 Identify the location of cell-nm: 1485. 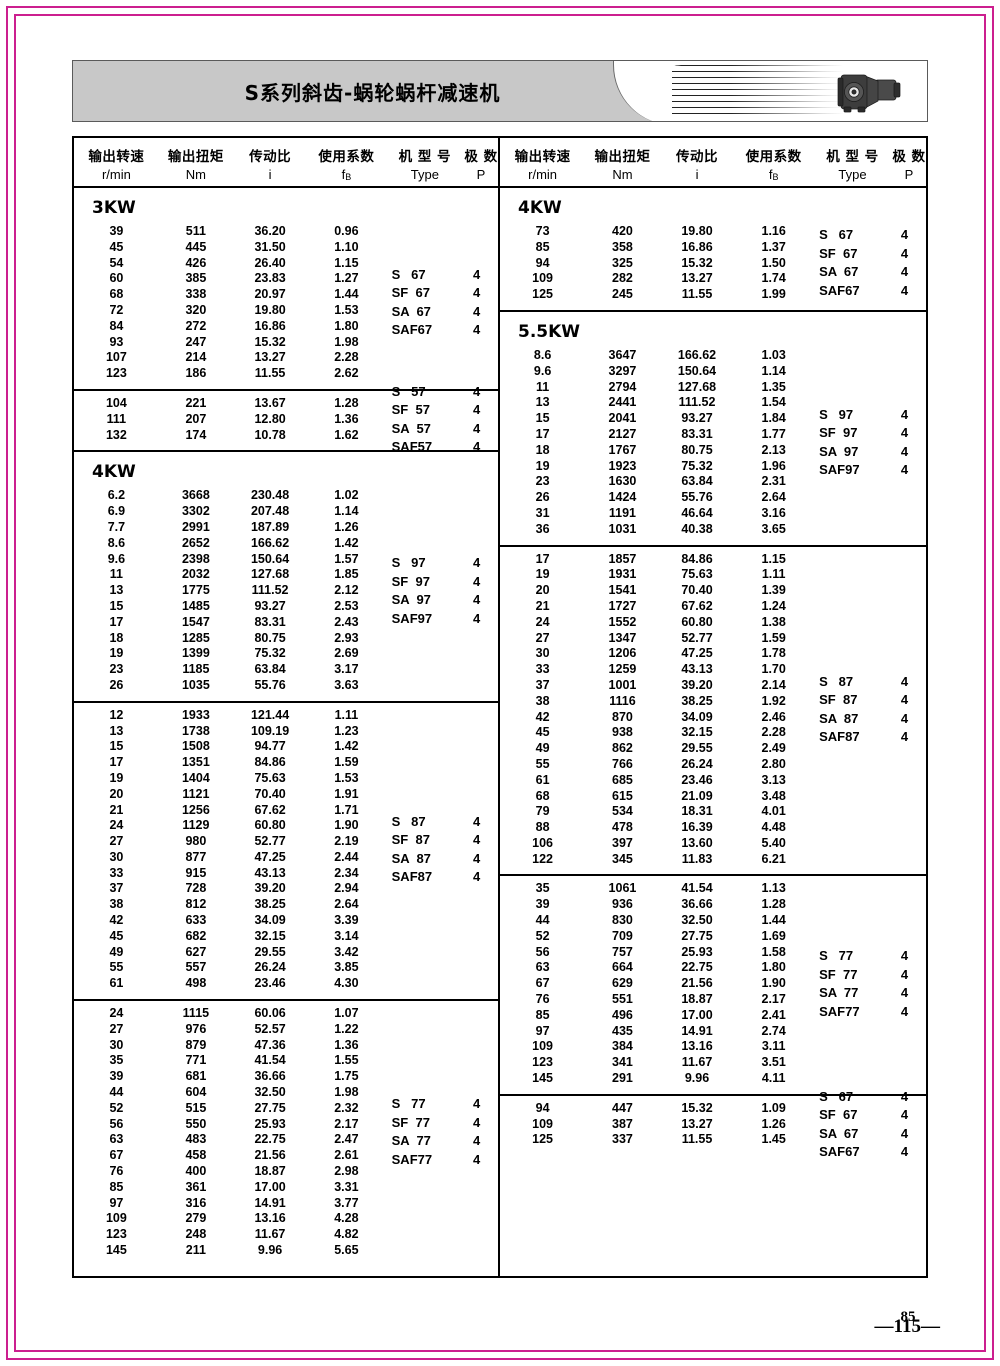
(195, 605).